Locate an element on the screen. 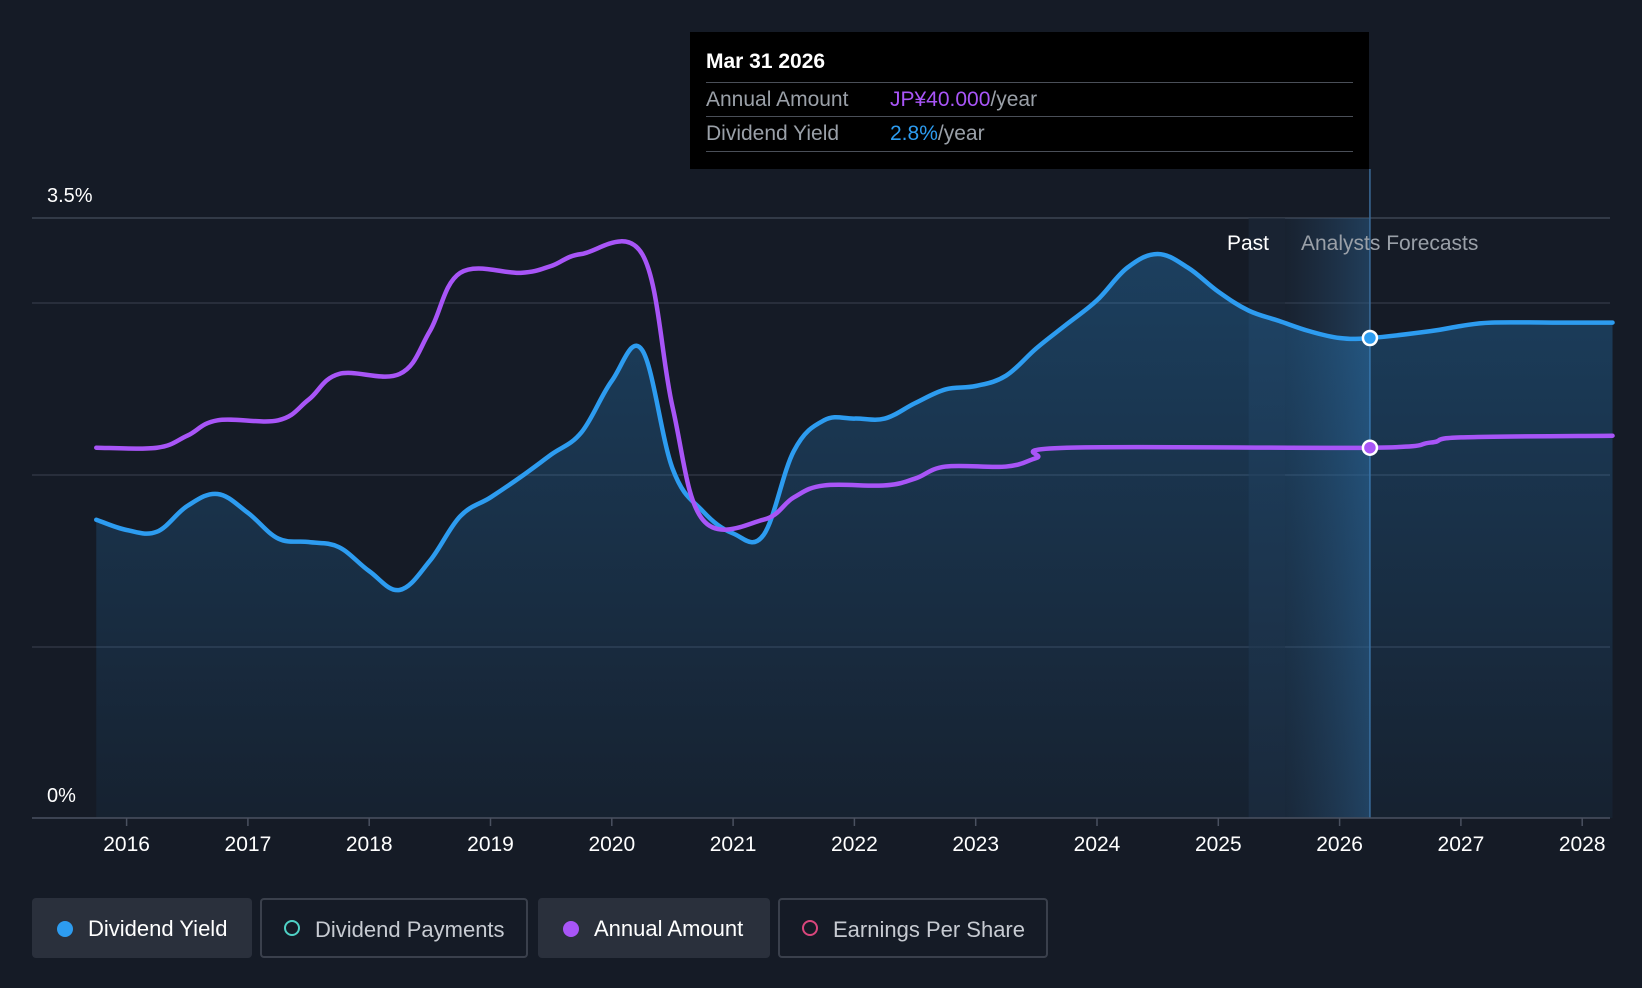 The height and width of the screenshot is (988, 1642). tooltip-label: Annual Amount is located at coordinates (777, 99).